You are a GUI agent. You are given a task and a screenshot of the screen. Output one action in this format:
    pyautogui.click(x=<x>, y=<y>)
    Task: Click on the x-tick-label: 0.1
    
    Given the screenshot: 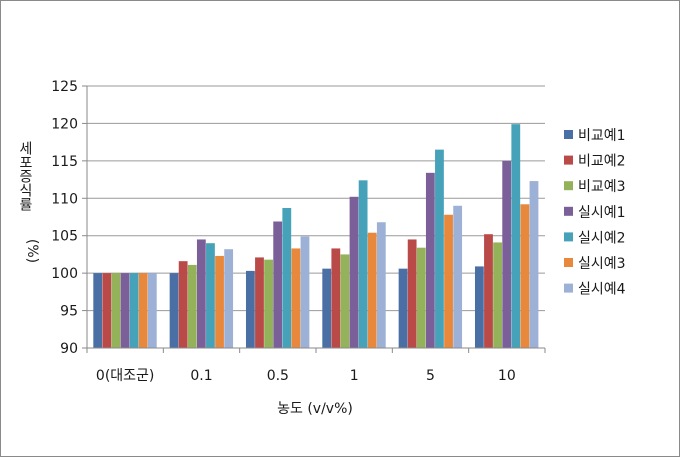 What is the action you would take?
    pyautogui.click(x=201, y=376)
    